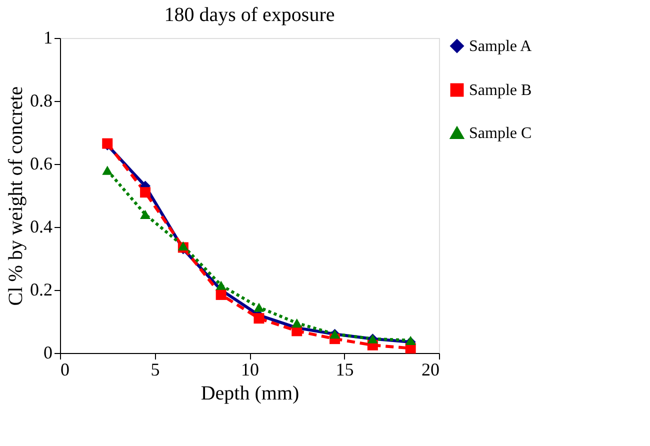  What do you see at coordinates (500, 133) in the screenshot?
I see `legend-label: Sample C` at bounding box center [500, 133].